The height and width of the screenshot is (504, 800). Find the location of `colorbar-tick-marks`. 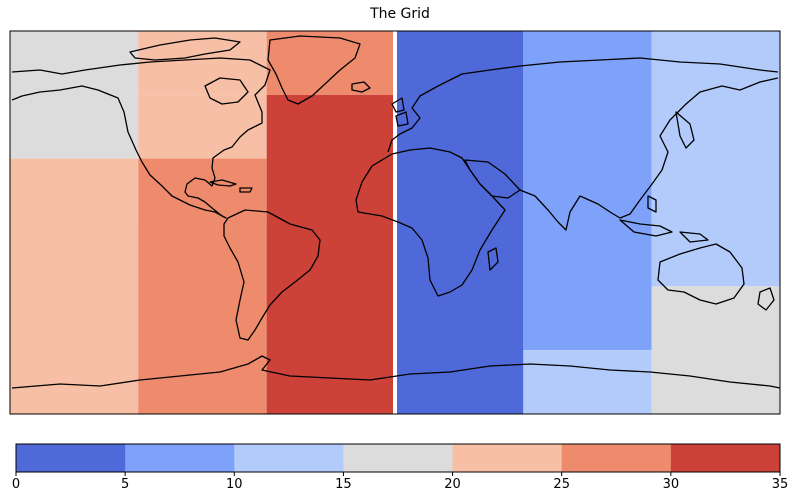

colorbar-tick-marks is located at coordinates (398, 474).